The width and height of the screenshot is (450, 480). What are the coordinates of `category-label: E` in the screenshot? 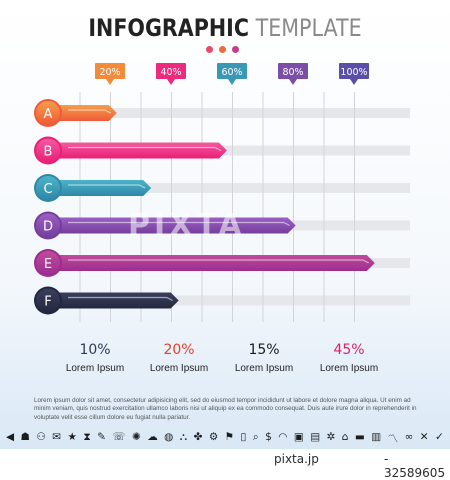 It's located at (48, 264).